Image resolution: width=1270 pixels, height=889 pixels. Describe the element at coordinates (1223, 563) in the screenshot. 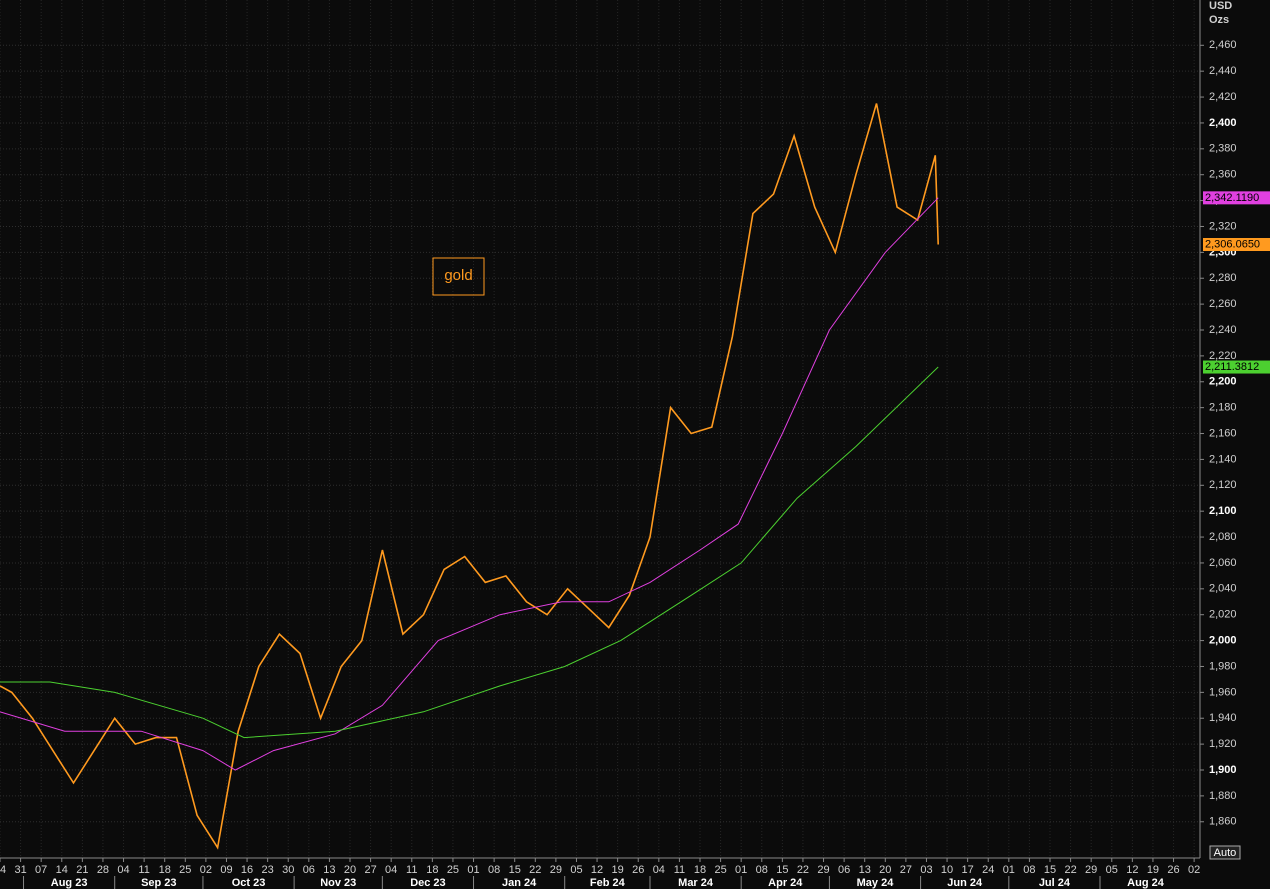

I see `y-tick-label: 2,060` at that location.